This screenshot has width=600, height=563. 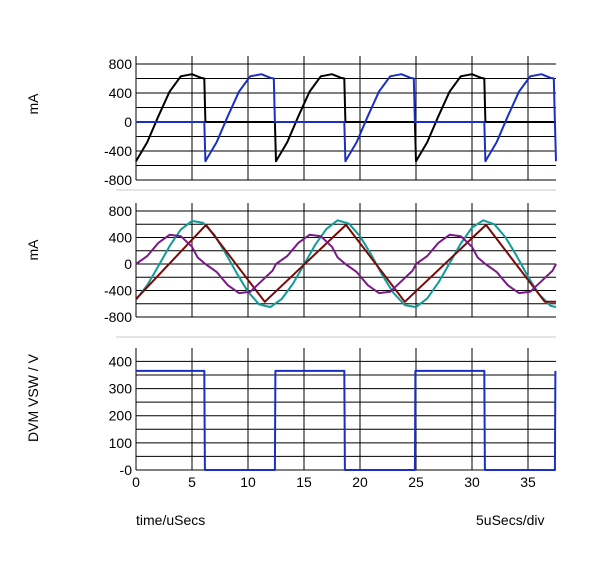 I want to click on scale-label: 5uSecs/div, so click(x=510, y=520).